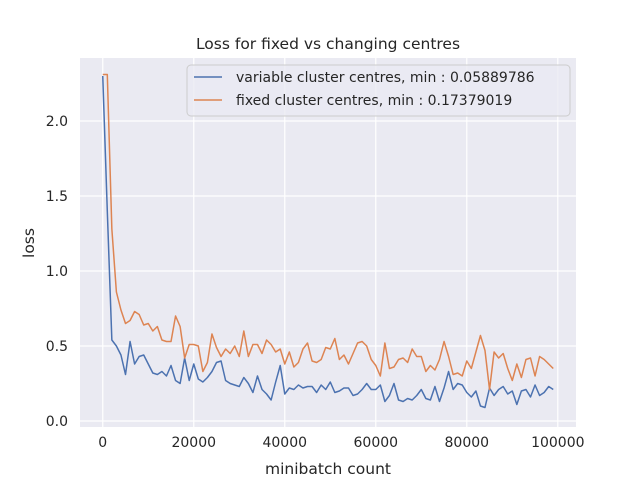 This screenshot has width=640, height=480. Describe the element at coordinates (374, 101) in the screenshot. I see `legend-label-fixed: fixed cluster centres, min : 0.17379019` at that location.